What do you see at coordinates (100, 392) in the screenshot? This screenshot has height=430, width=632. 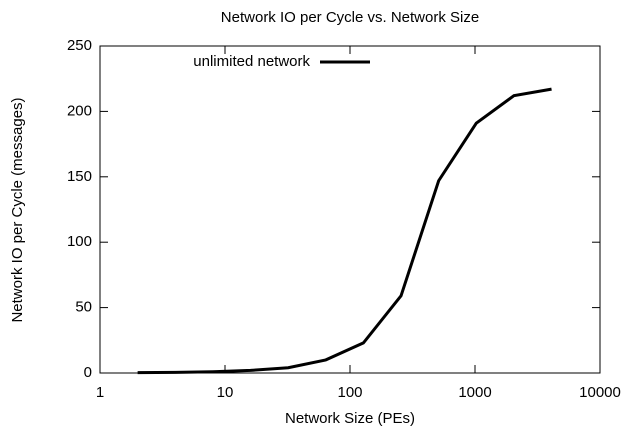 I see `x-tick-label: 1` at bounding box center [100, 392].